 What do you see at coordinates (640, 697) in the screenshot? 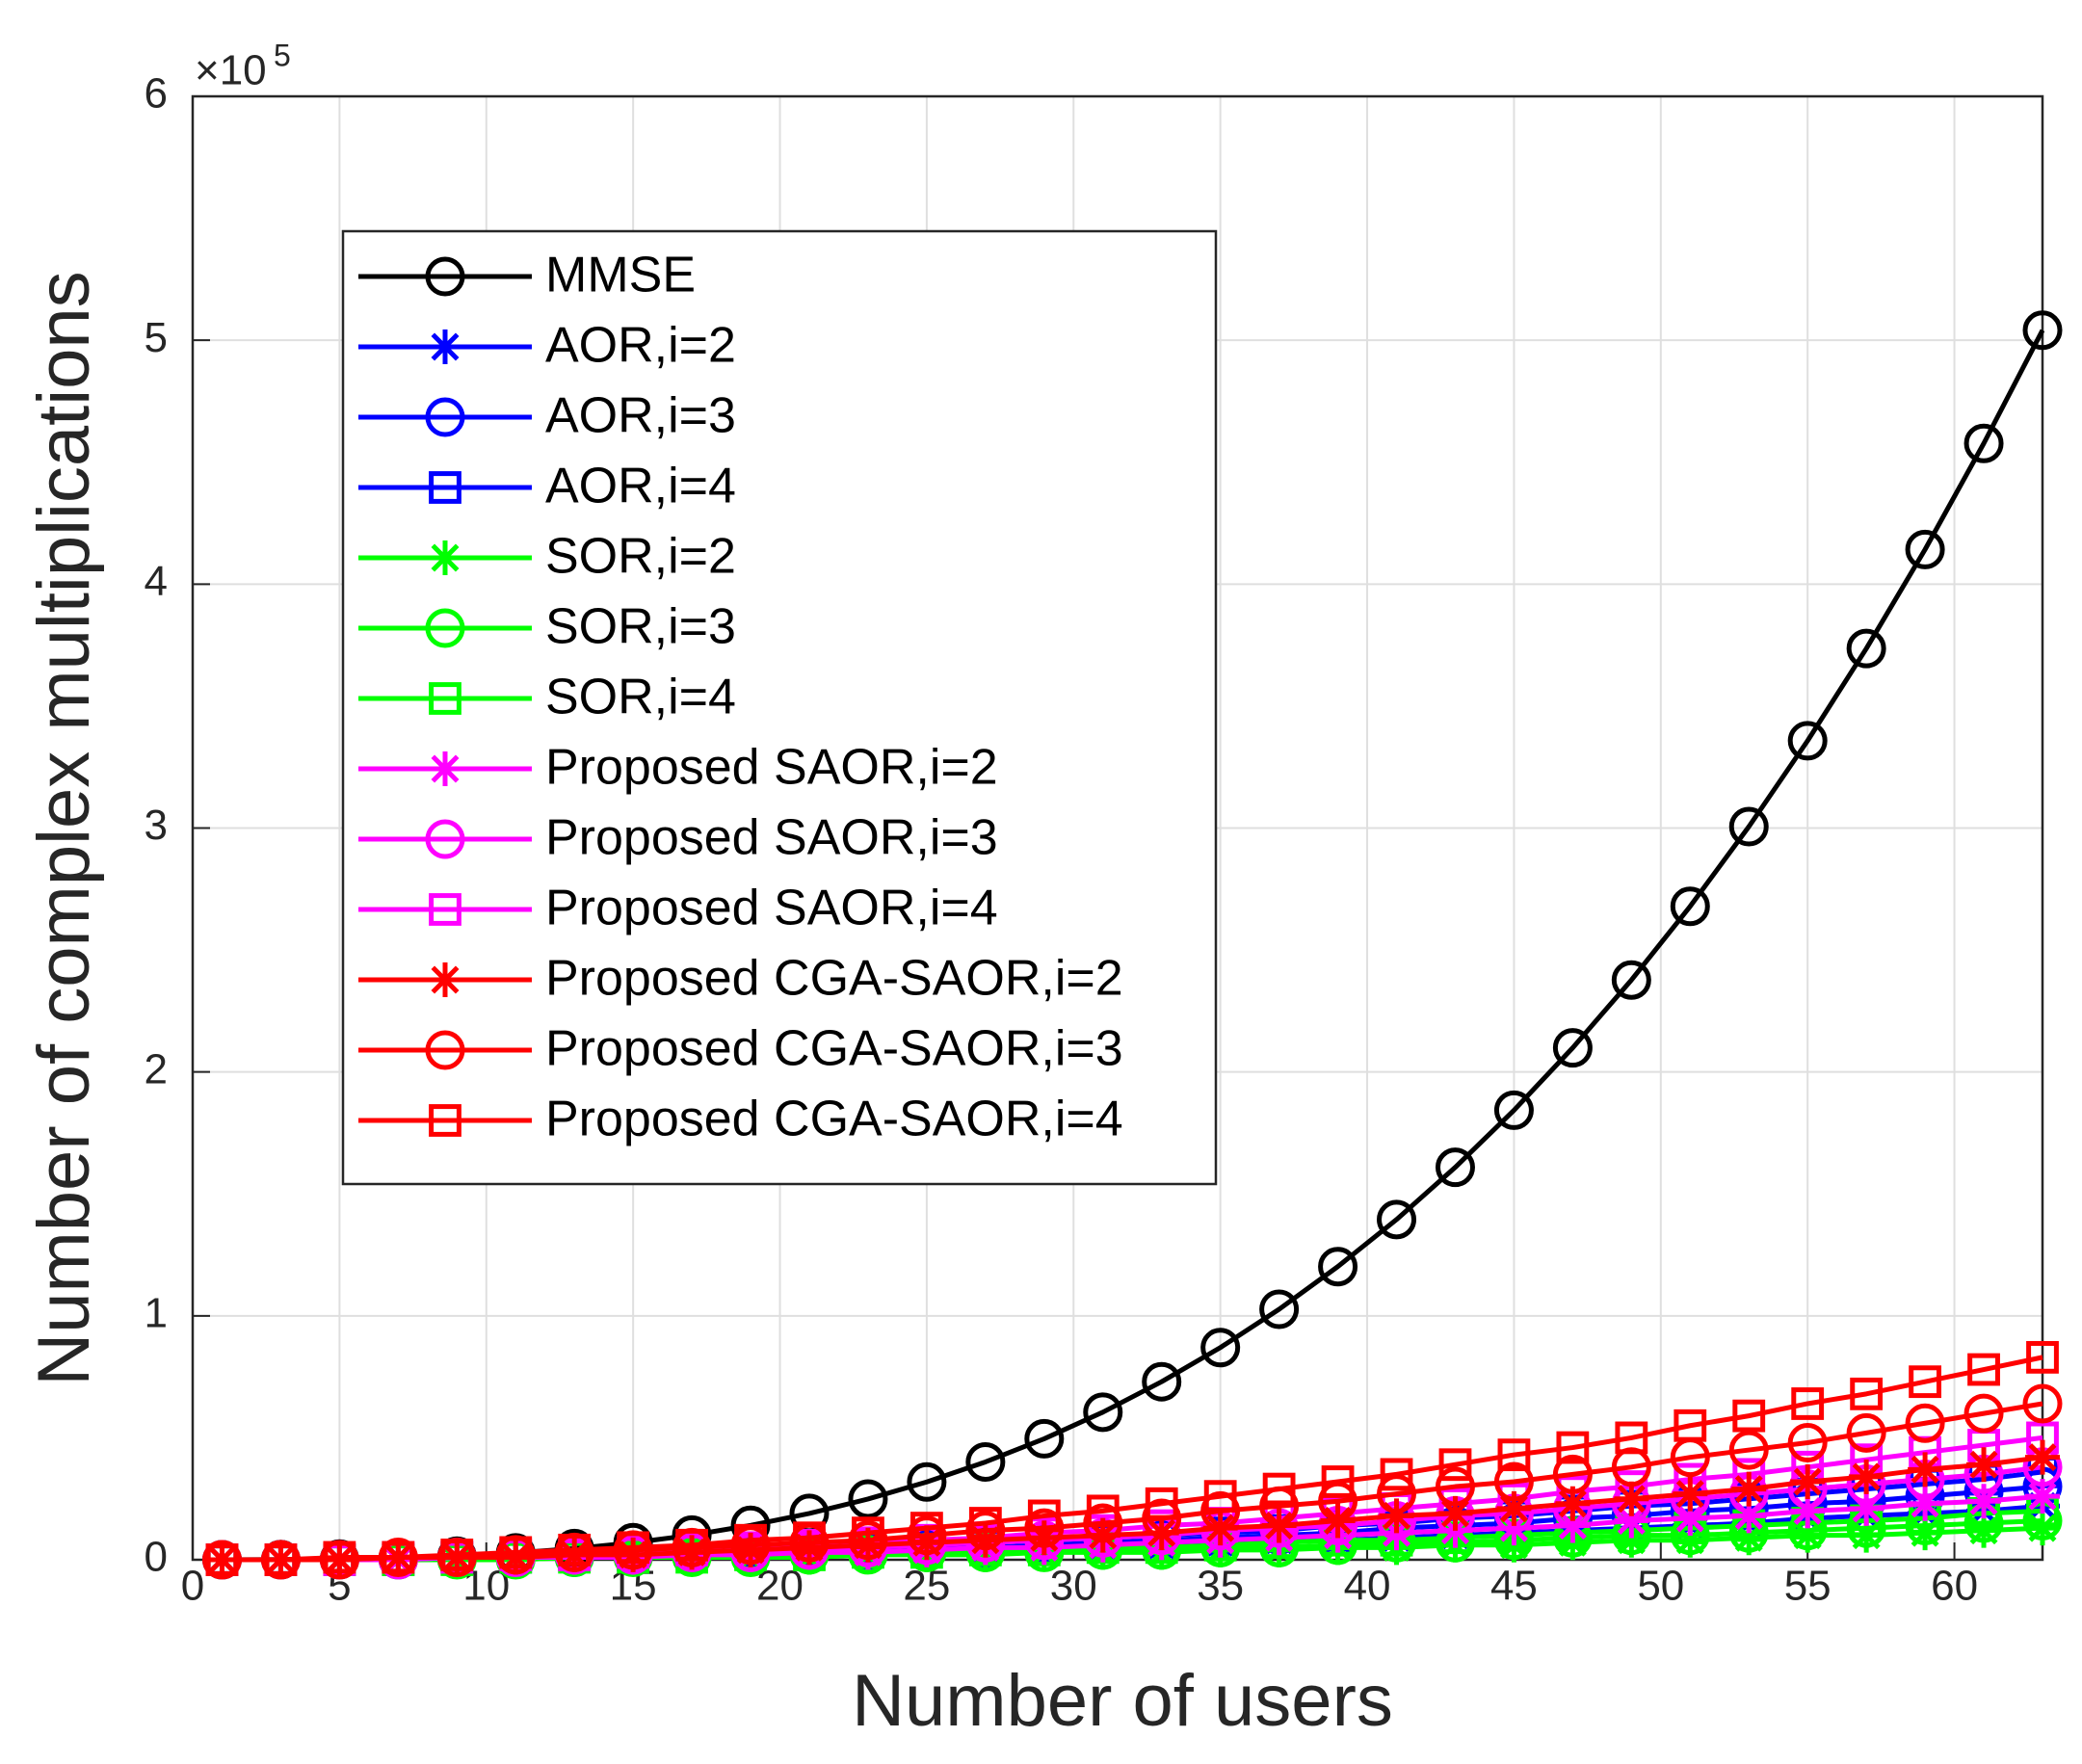
I see `legend-label: SOR,i=4` at bounding box center [640, 697].